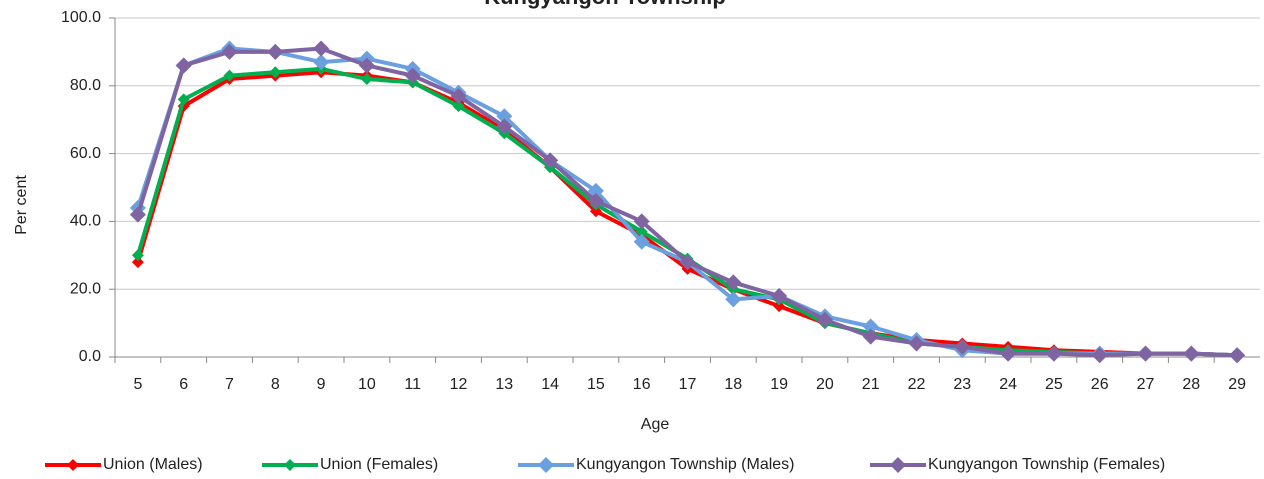 Image resolution: width=1264 pixels, height=479 pixels. I want to click on x-tick-label: 7, so click(229, 384).